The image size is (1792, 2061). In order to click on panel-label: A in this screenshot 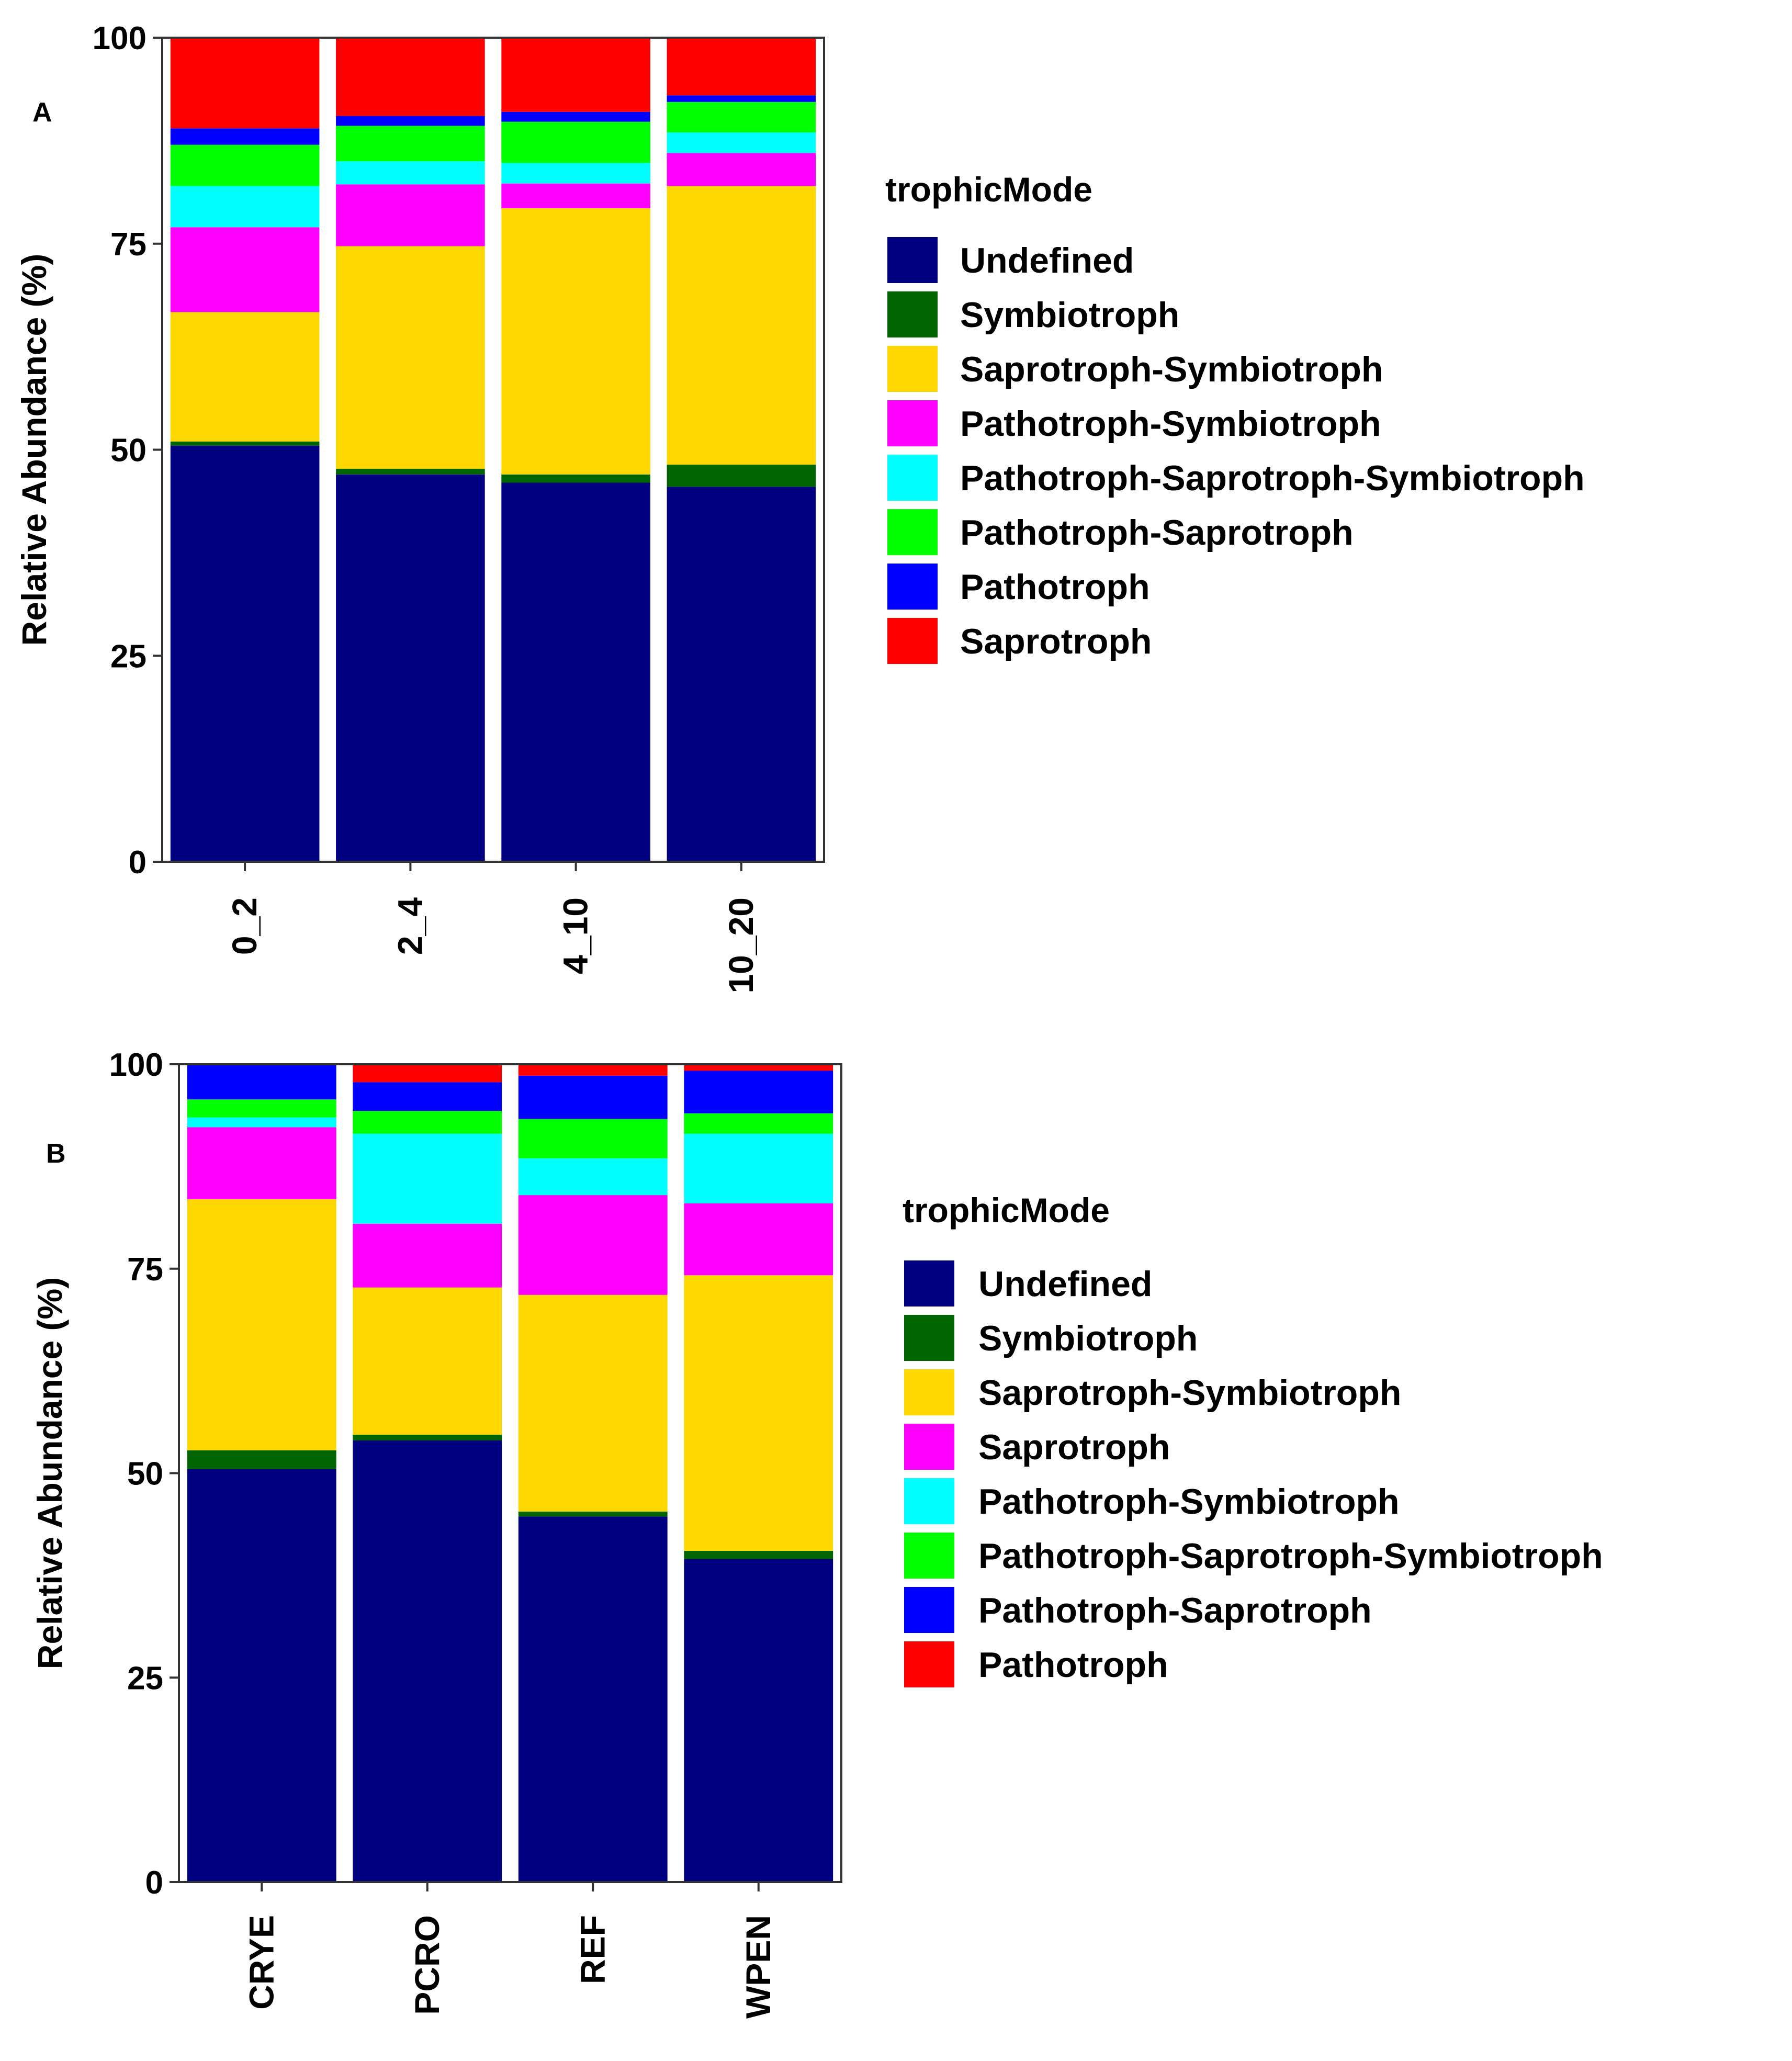, I will do `click(42, 112)`.